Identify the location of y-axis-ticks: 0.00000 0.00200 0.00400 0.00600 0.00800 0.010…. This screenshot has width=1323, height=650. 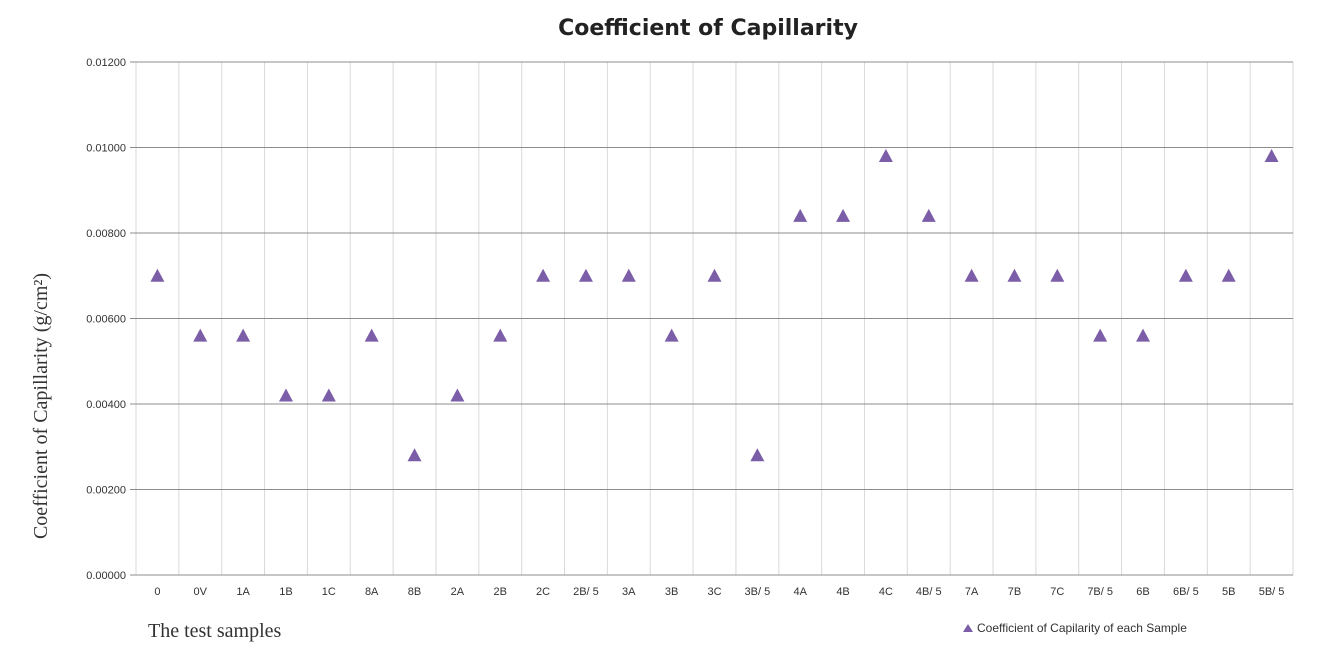
(106, 319).